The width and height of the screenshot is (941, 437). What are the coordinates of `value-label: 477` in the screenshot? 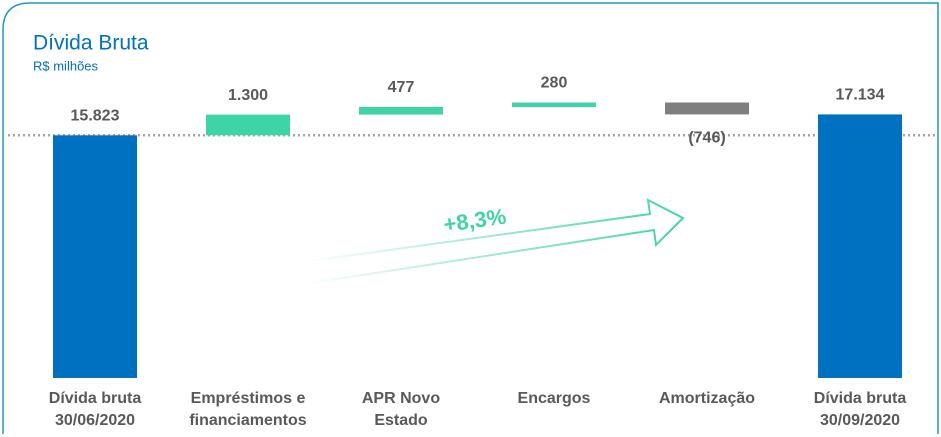 It's located at (401, 87).